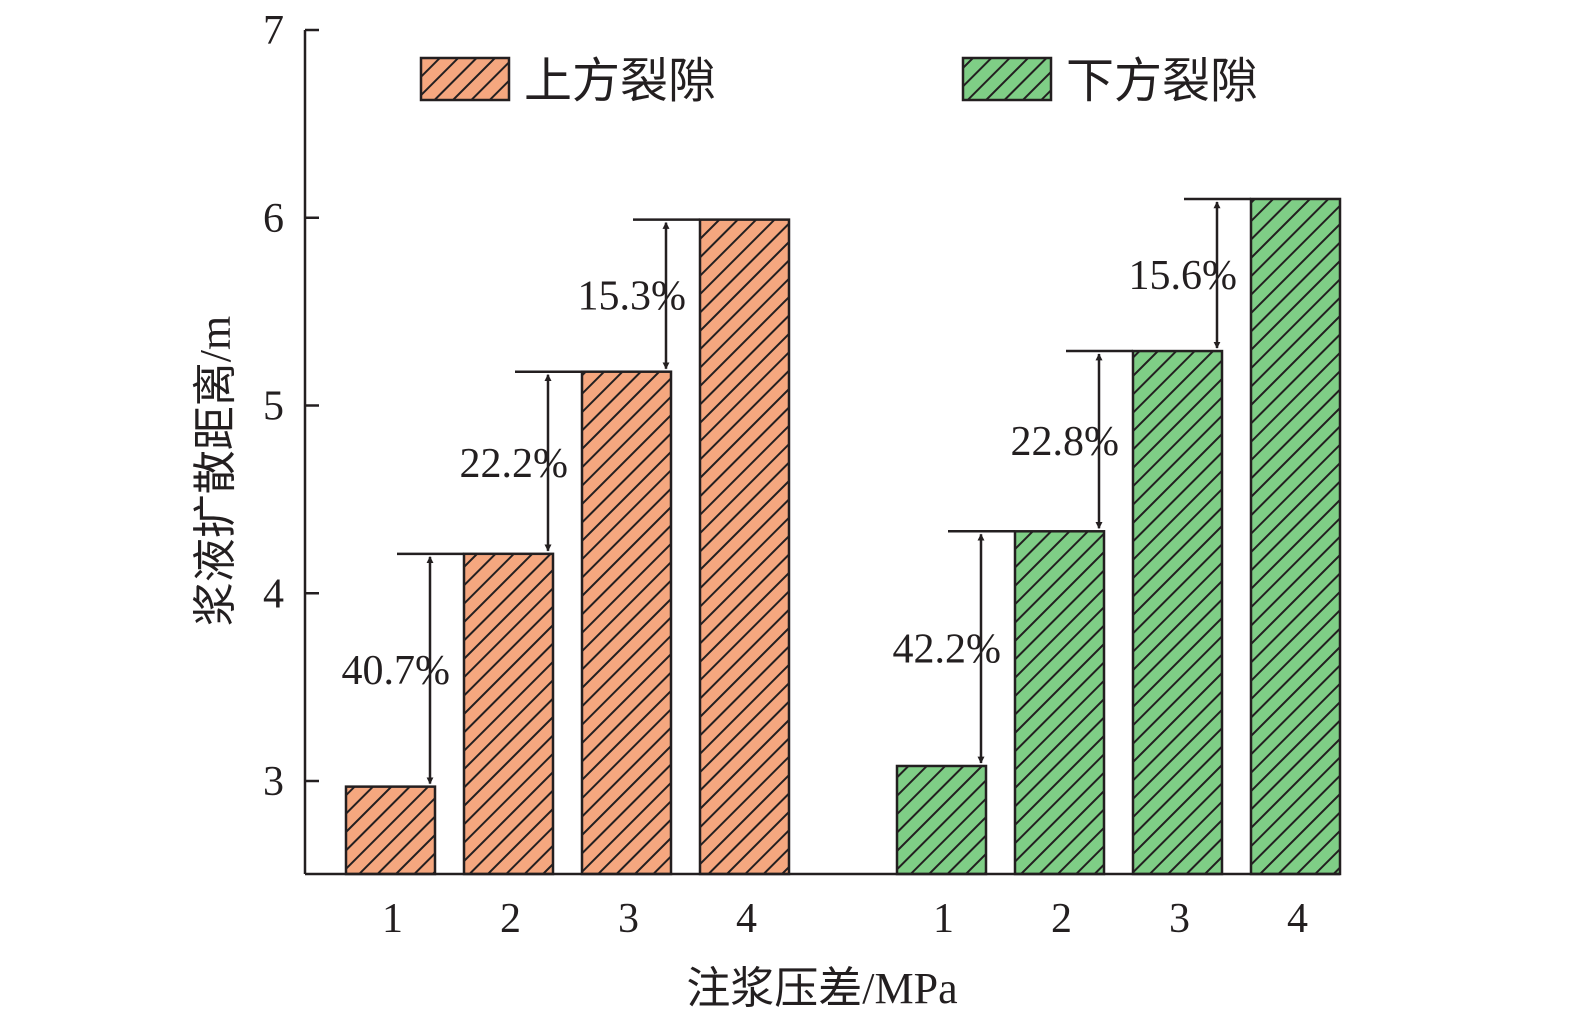  Describe the element at coordinates (943, 919) in the screenshot. I see `x-tick-label-g2-1: 1` at that location.